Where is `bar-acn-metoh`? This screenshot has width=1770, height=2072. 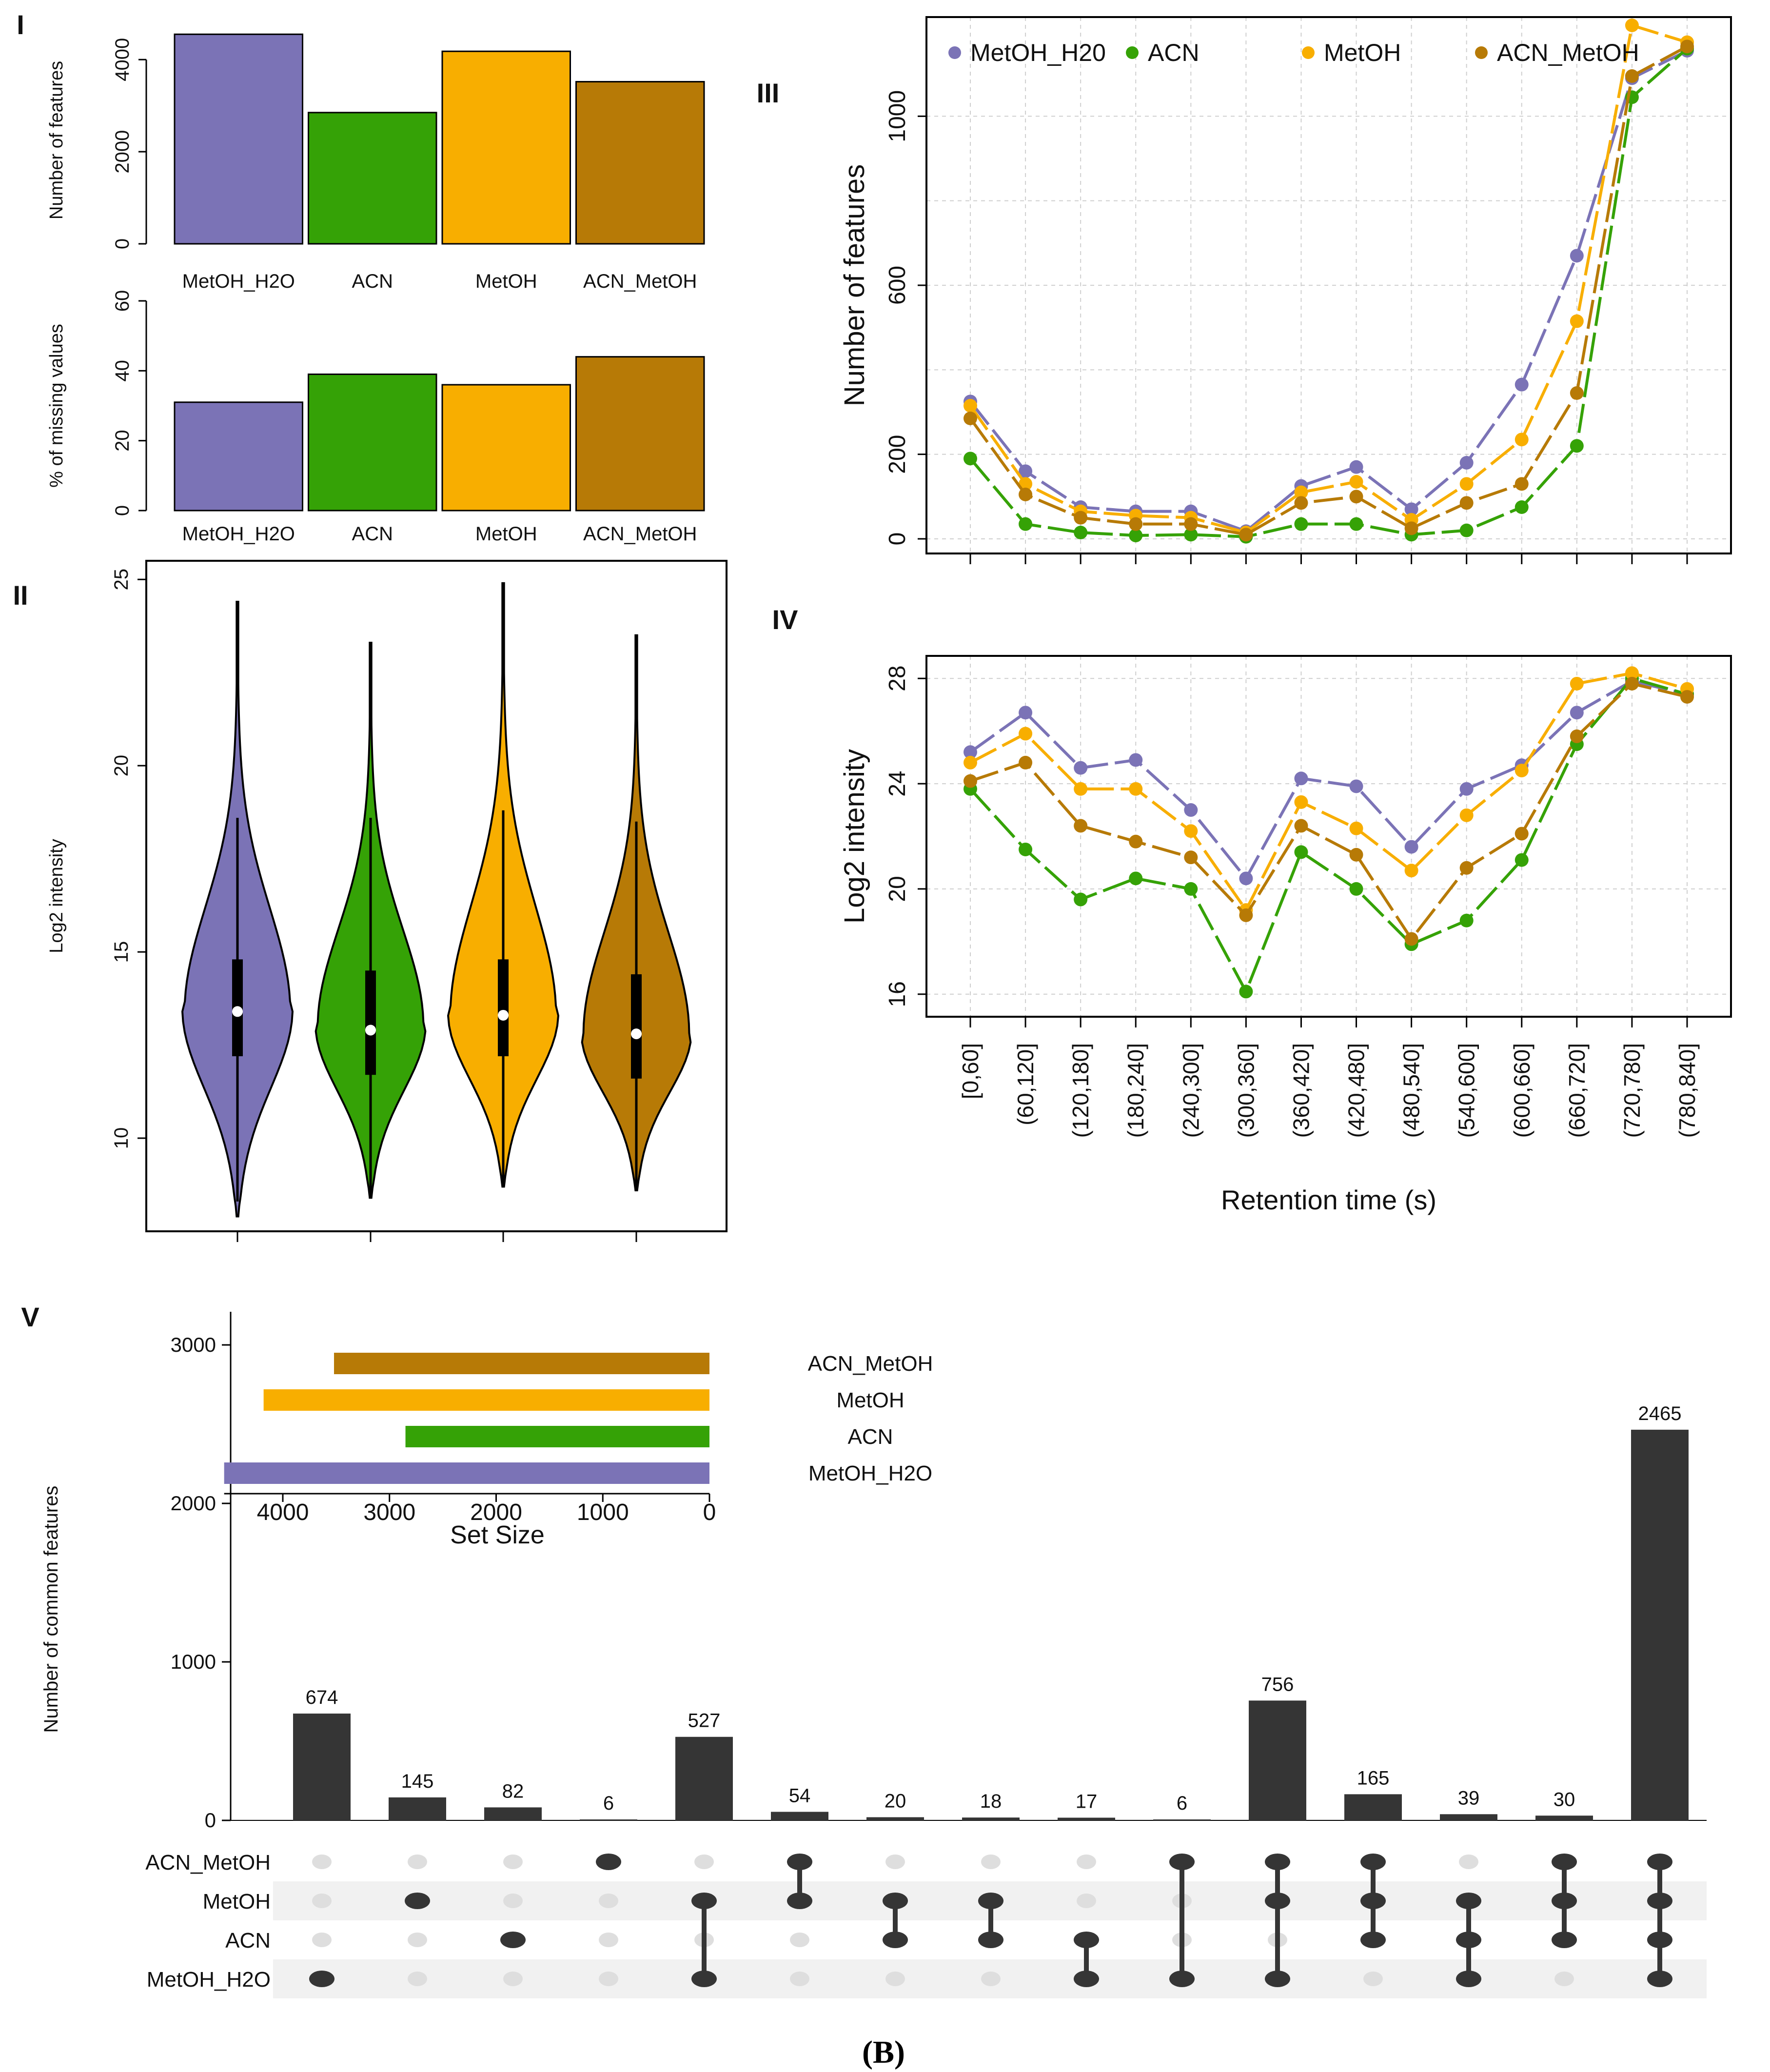 bar-acn-metoh is located at coordinates (640, 434).